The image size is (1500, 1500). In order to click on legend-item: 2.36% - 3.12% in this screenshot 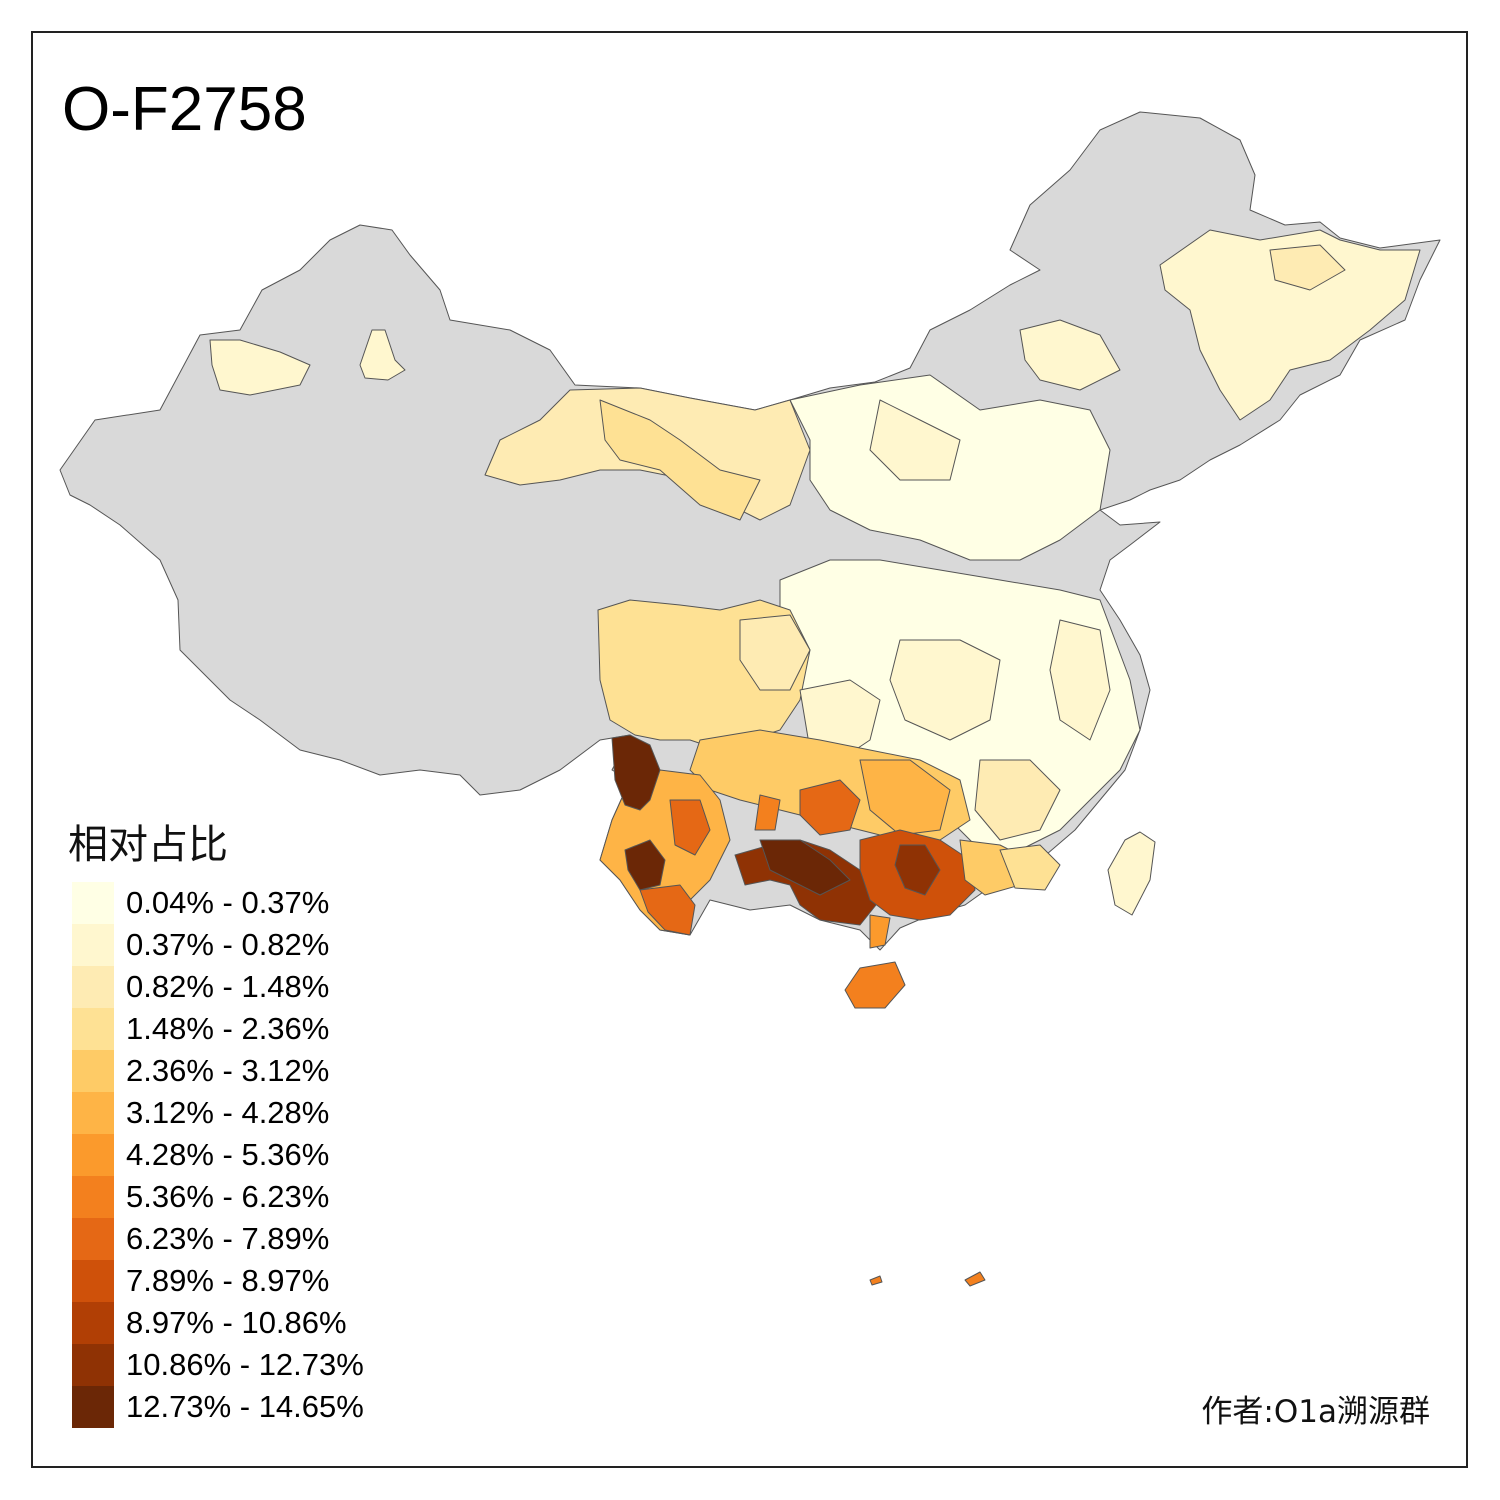, I will do `click(218, 1071)`.